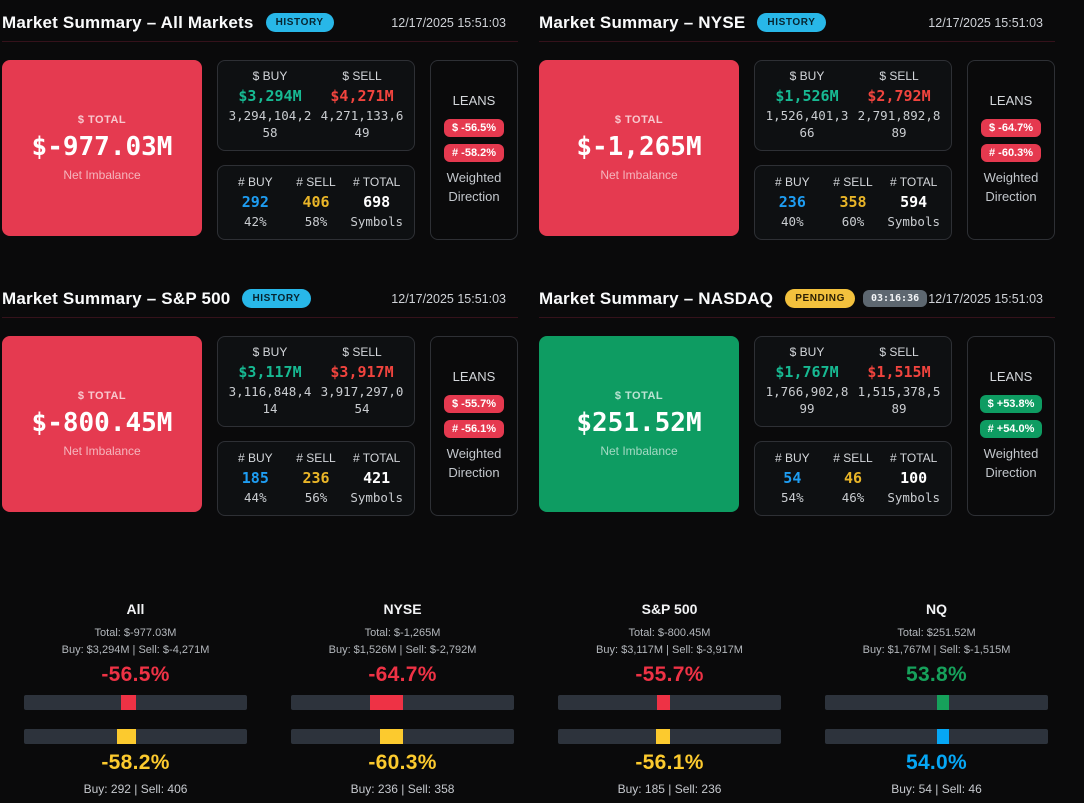  What do you see at coordinates (102, 423) in the screenshot?
I see `total-value: $-800.45M` at bounding box center [102, 423].